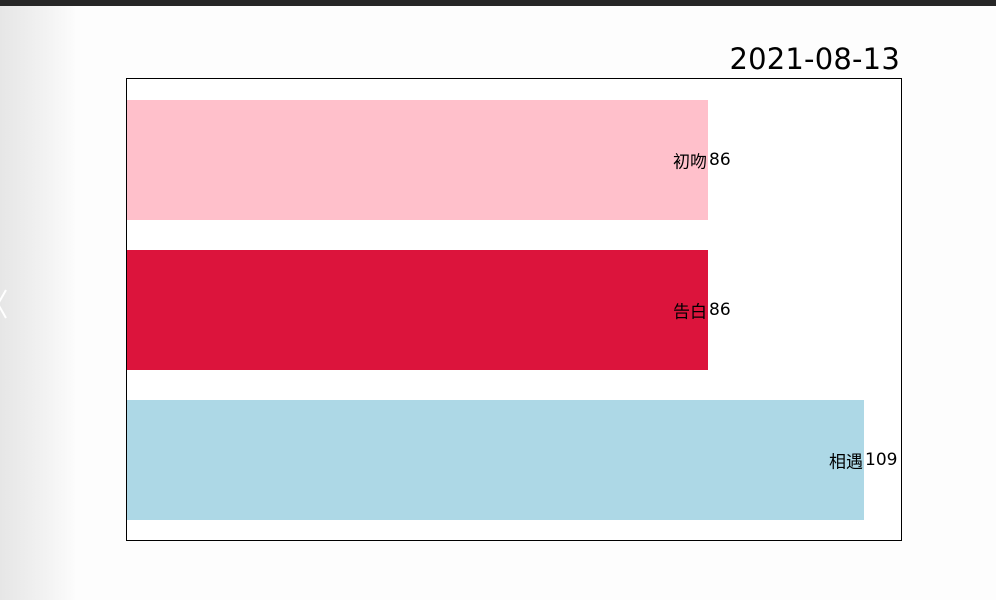 The height and width of the screenshot is (600, 996). Describe the element at coordinates (881, 460) in the screenshot. I see `bar-value-label: 109` at that location.